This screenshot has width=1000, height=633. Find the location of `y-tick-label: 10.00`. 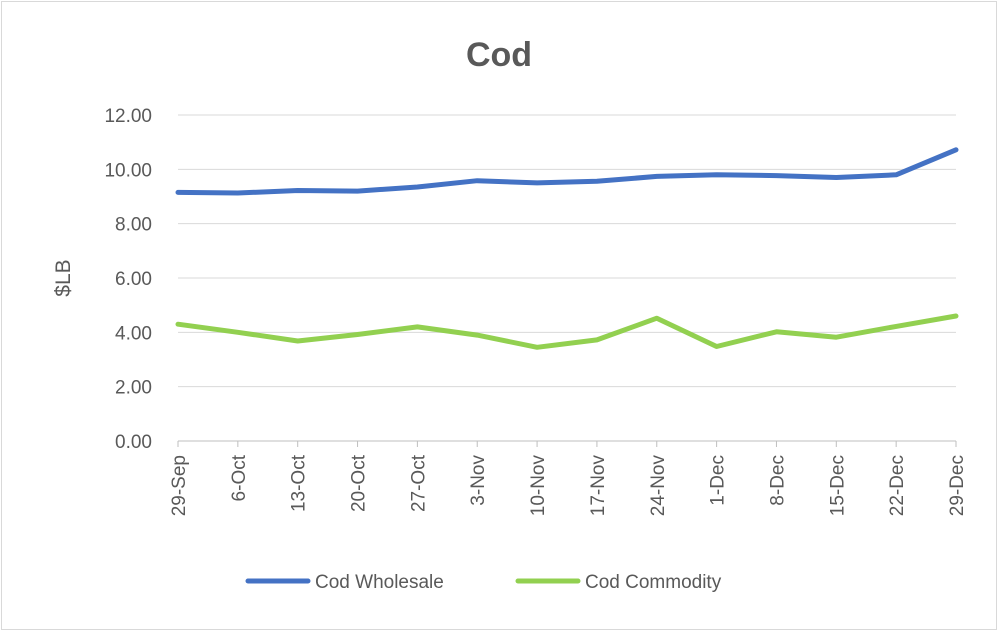

y-tick-label: 10.00 is located at coordinates (128, 170).